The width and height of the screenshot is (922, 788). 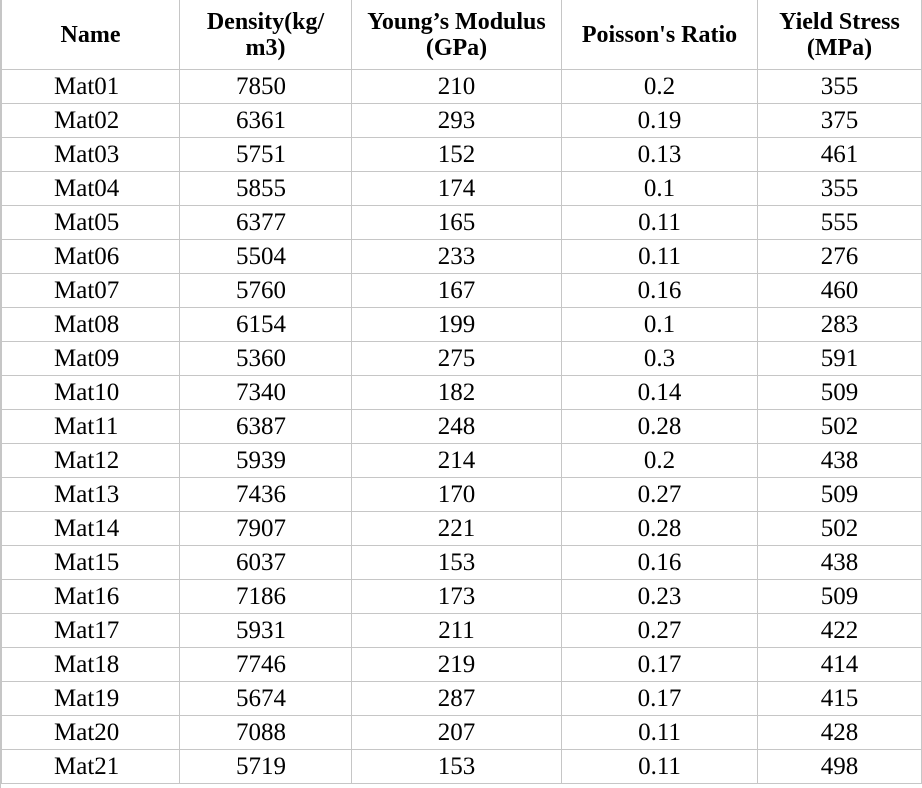 I want to click on cell-density: 7340, so click(x=265, y=392).